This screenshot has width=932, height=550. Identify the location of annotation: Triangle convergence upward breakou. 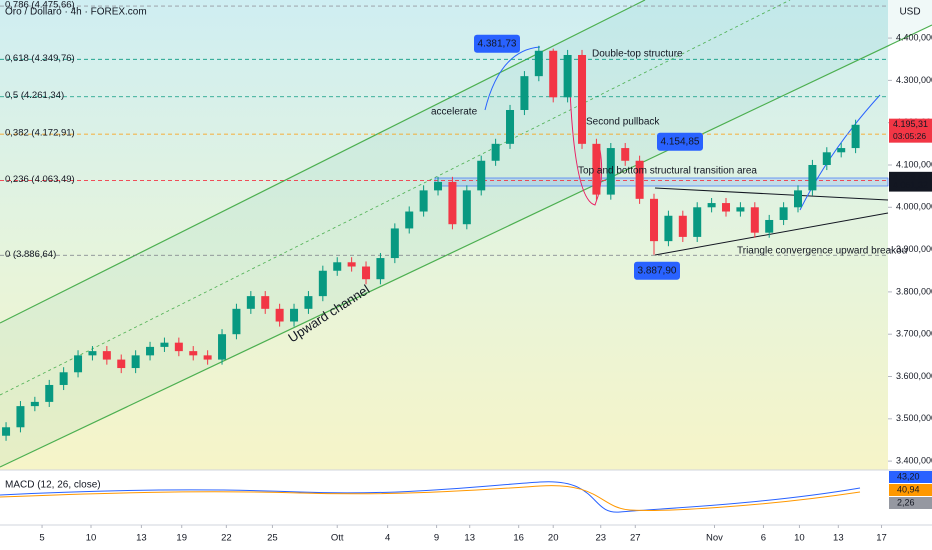
(822, 251).